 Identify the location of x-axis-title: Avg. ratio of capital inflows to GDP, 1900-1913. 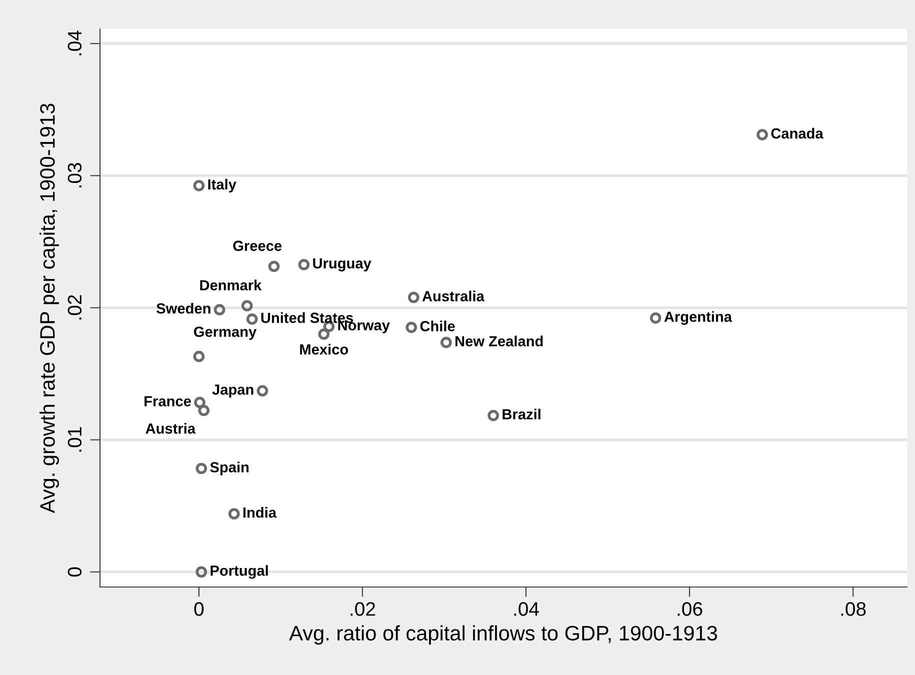
(503, 635).